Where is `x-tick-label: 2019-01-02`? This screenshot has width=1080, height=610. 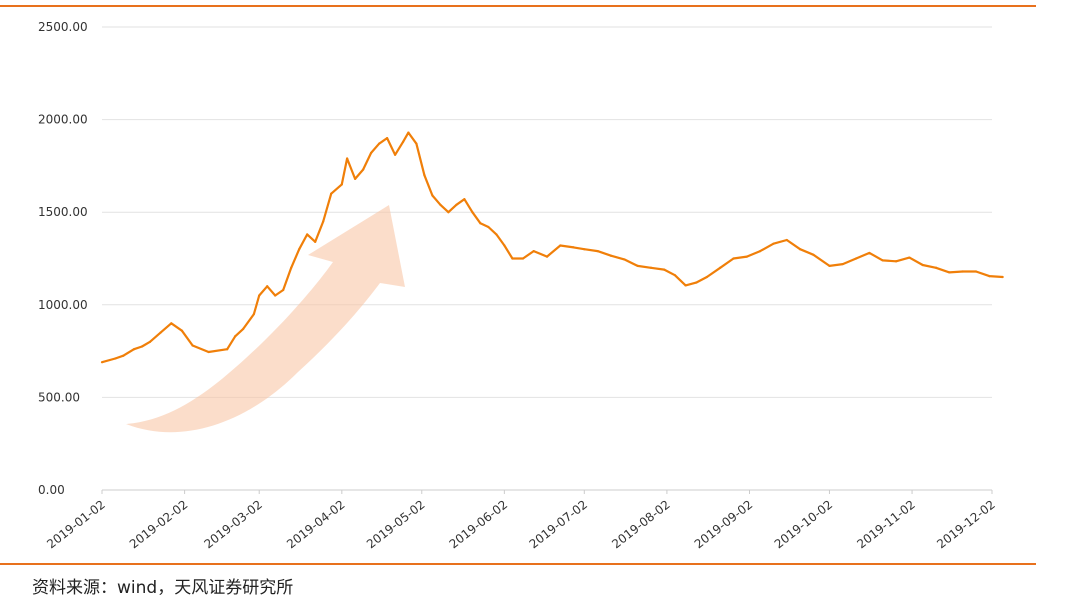 x-tick-label: 2019-01-02 is located at coordinates (76, 524).